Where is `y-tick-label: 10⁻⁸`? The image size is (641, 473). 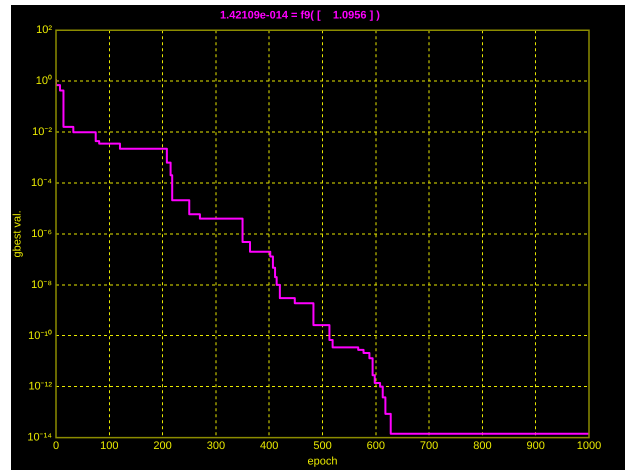
y-tick-label: 10⁻⁸ is located at coordinates (41, 284).